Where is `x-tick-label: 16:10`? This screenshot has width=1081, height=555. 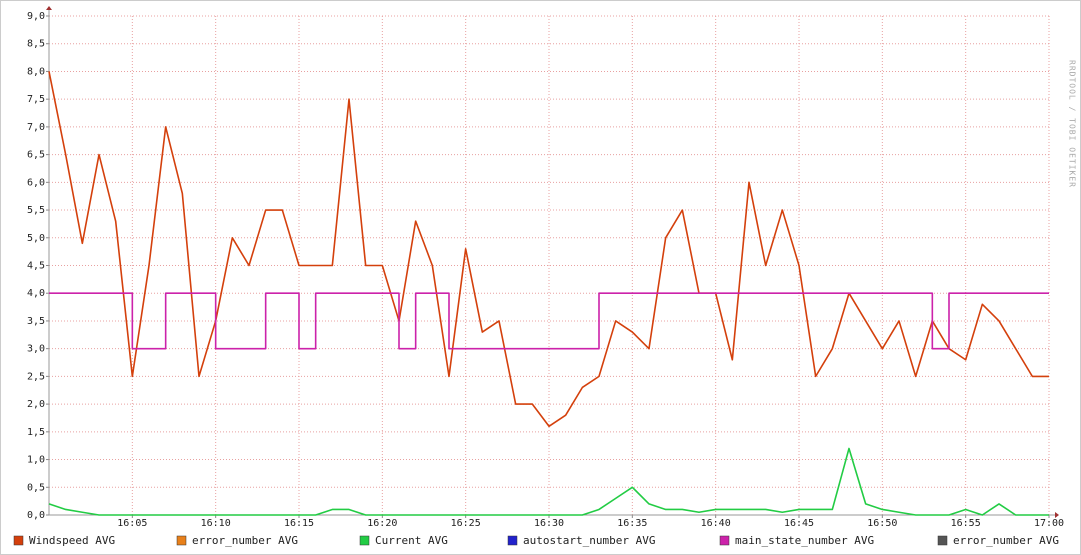
x-tick-label: 16:10 is located at coordinates (216, 523).